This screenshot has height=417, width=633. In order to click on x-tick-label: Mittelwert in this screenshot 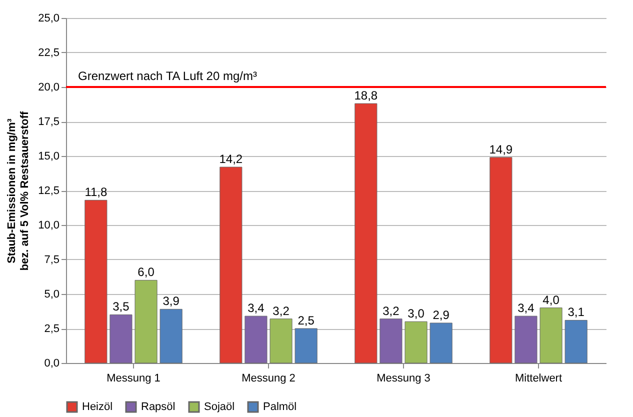, I will do `click(538, 378)`.